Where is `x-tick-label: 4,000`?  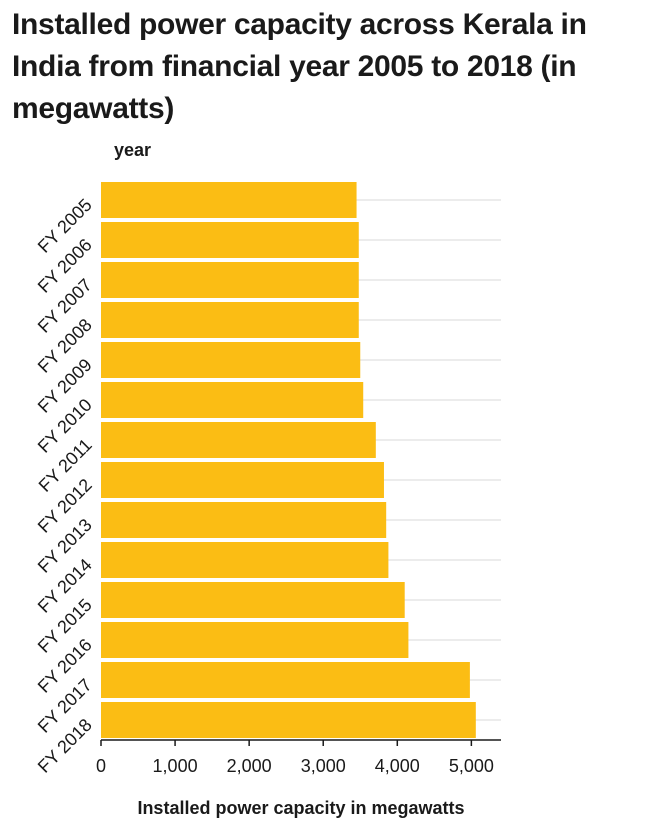
x-tick-label: 4,000 is located at coordinates (397, 766).